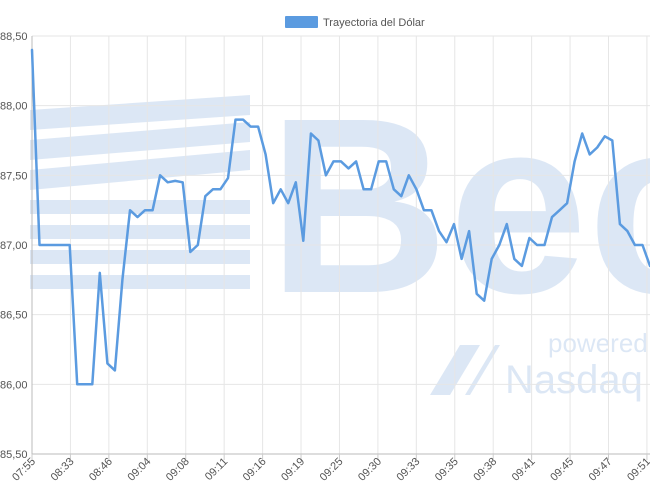  Describe the element at coordinates (524, 470) in the screenshot. I see `x-tick-label: 09:41` at that location.